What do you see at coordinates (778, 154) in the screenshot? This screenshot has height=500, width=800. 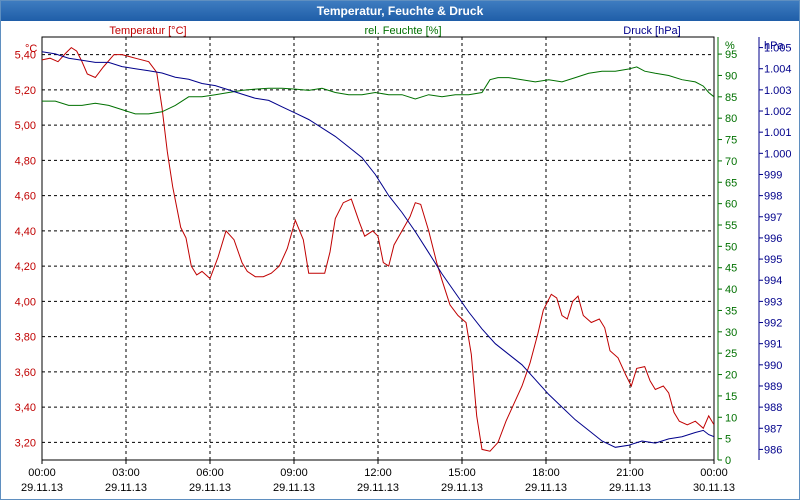 I see `pressure-tick-label: 1.000` at bounding box center [778, 154].